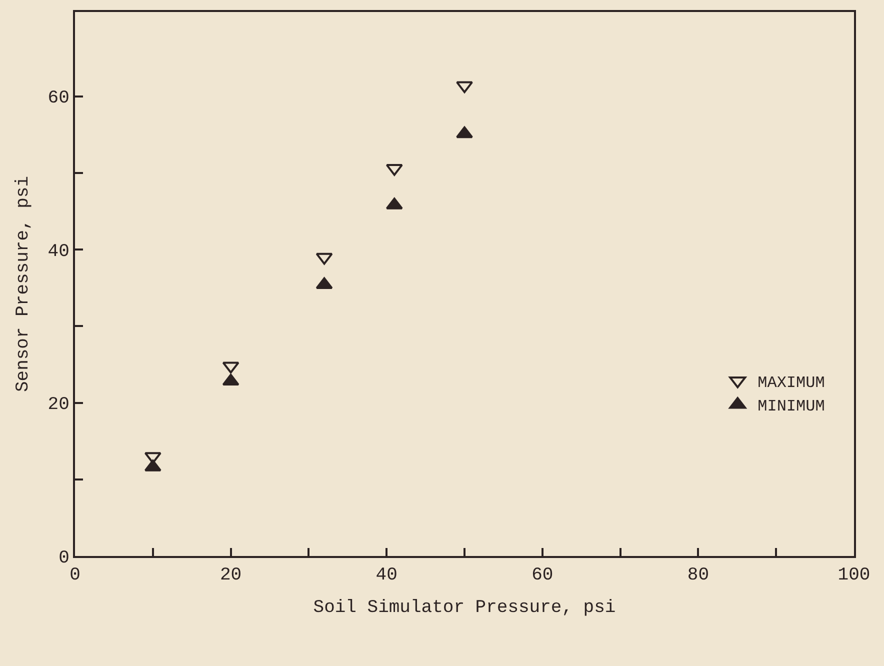 The image size is (884, 666). What do you see at coordinates (59, 405) in the screenshot?
I see `y-tick-label: 20` at bounding box center [59, 405].